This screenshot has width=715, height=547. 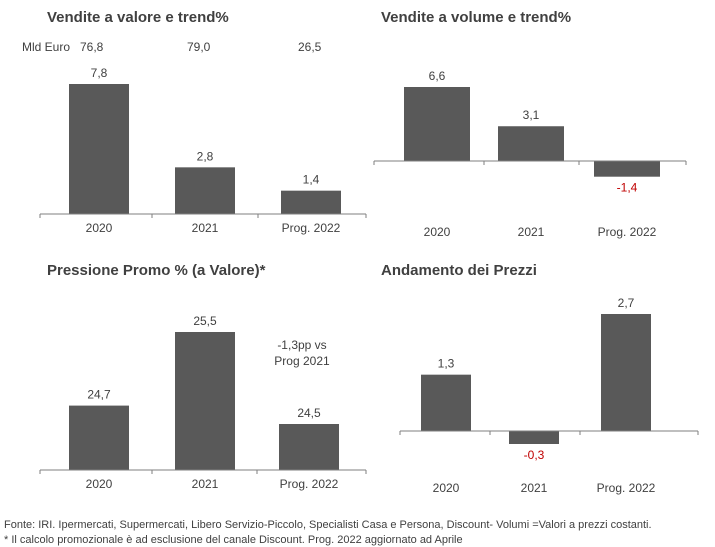 What do you see at coordinates (446, 364) in the screenshot?
I see `data-label: 1,3` at bounding box center [446, 364].